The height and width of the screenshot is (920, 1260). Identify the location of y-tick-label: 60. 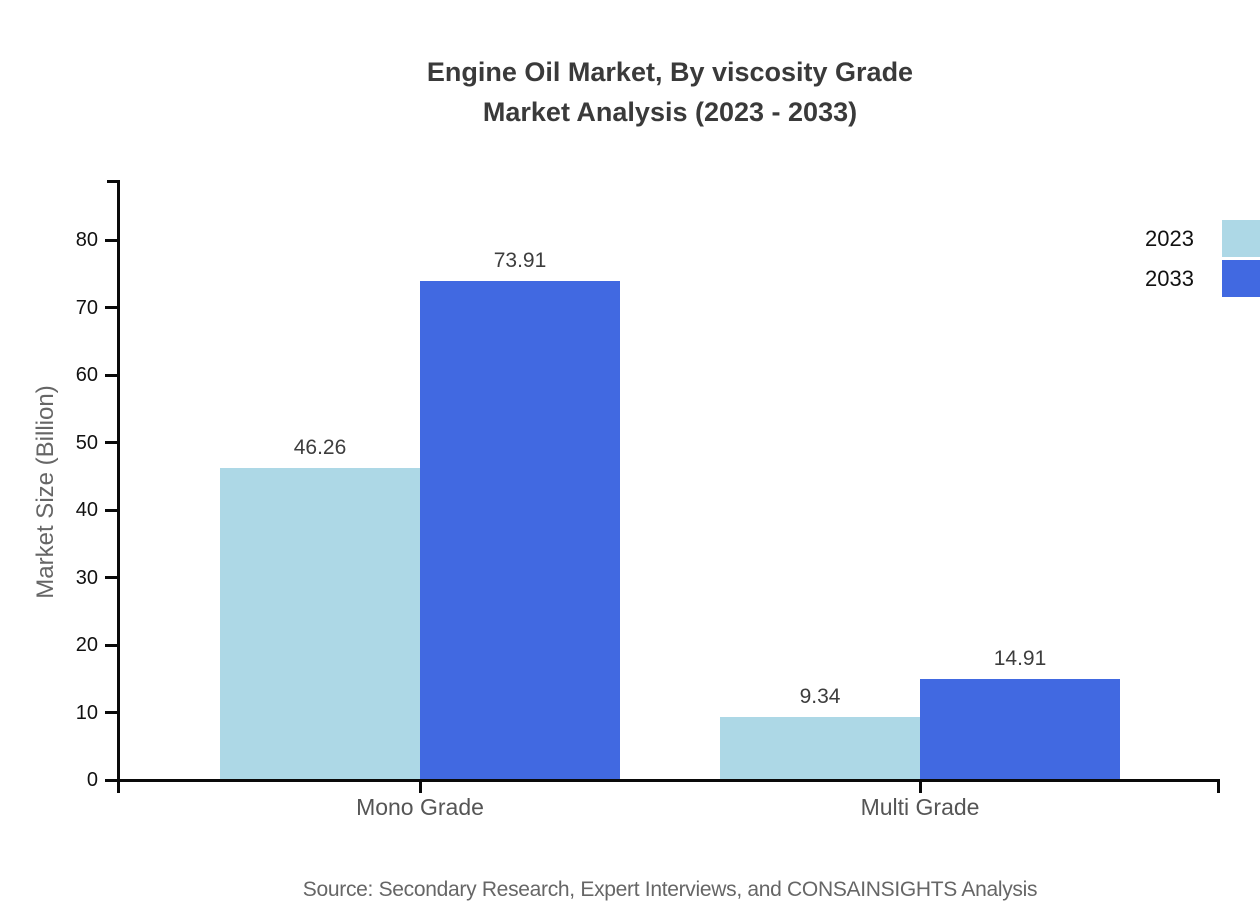
(86, 375).